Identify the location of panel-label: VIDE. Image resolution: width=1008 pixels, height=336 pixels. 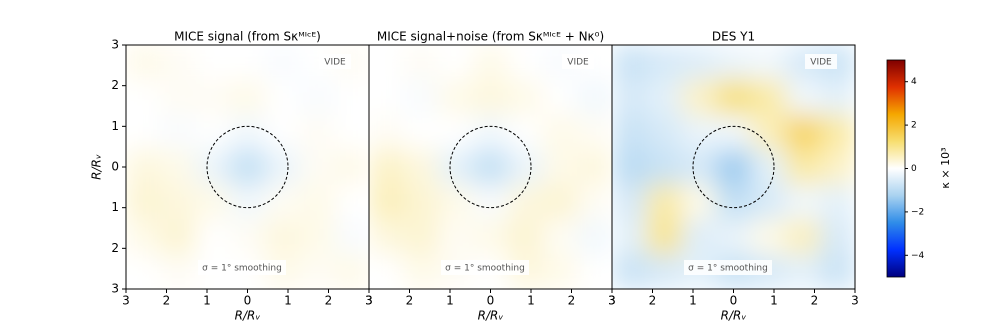
(335, 63).